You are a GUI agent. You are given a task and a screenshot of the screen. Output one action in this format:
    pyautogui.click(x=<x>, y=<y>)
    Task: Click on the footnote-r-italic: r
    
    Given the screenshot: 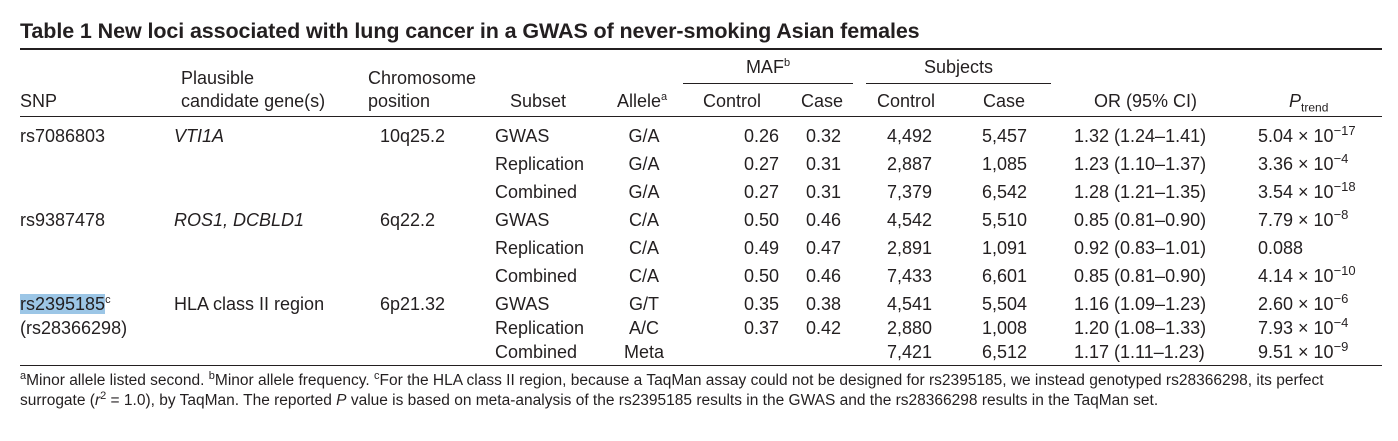 What is the action you would take?
    pyautogui.click(x=97, y=400)
    